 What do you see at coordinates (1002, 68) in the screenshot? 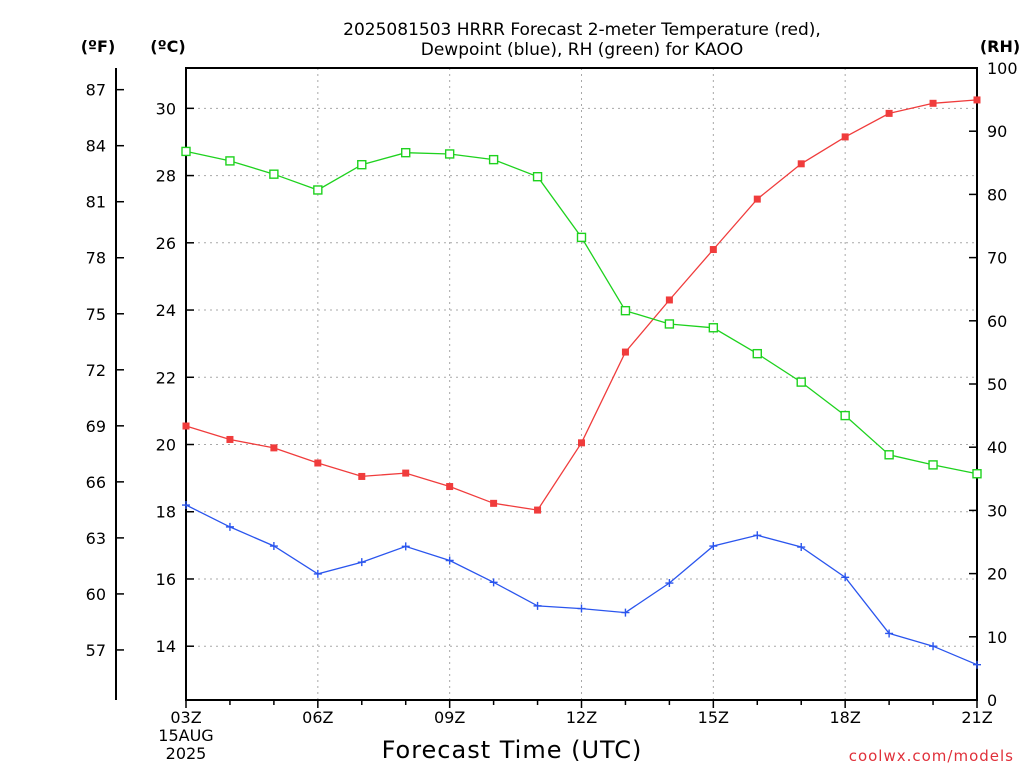
I see `rh-tick-label: 100` at bounding box center [1002, 68].